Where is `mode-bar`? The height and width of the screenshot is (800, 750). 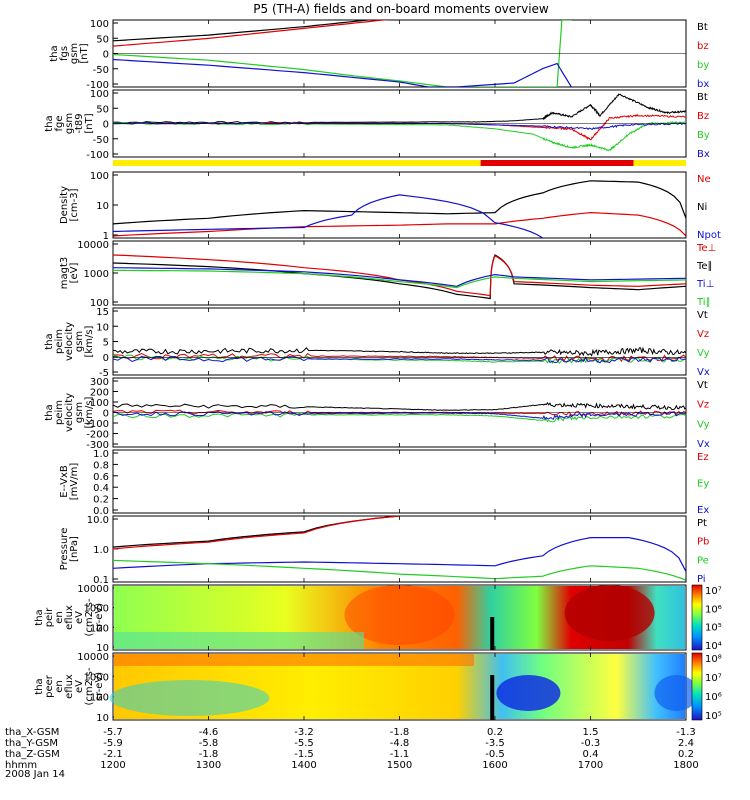
mode-bar is located at coordinates (399, 163).